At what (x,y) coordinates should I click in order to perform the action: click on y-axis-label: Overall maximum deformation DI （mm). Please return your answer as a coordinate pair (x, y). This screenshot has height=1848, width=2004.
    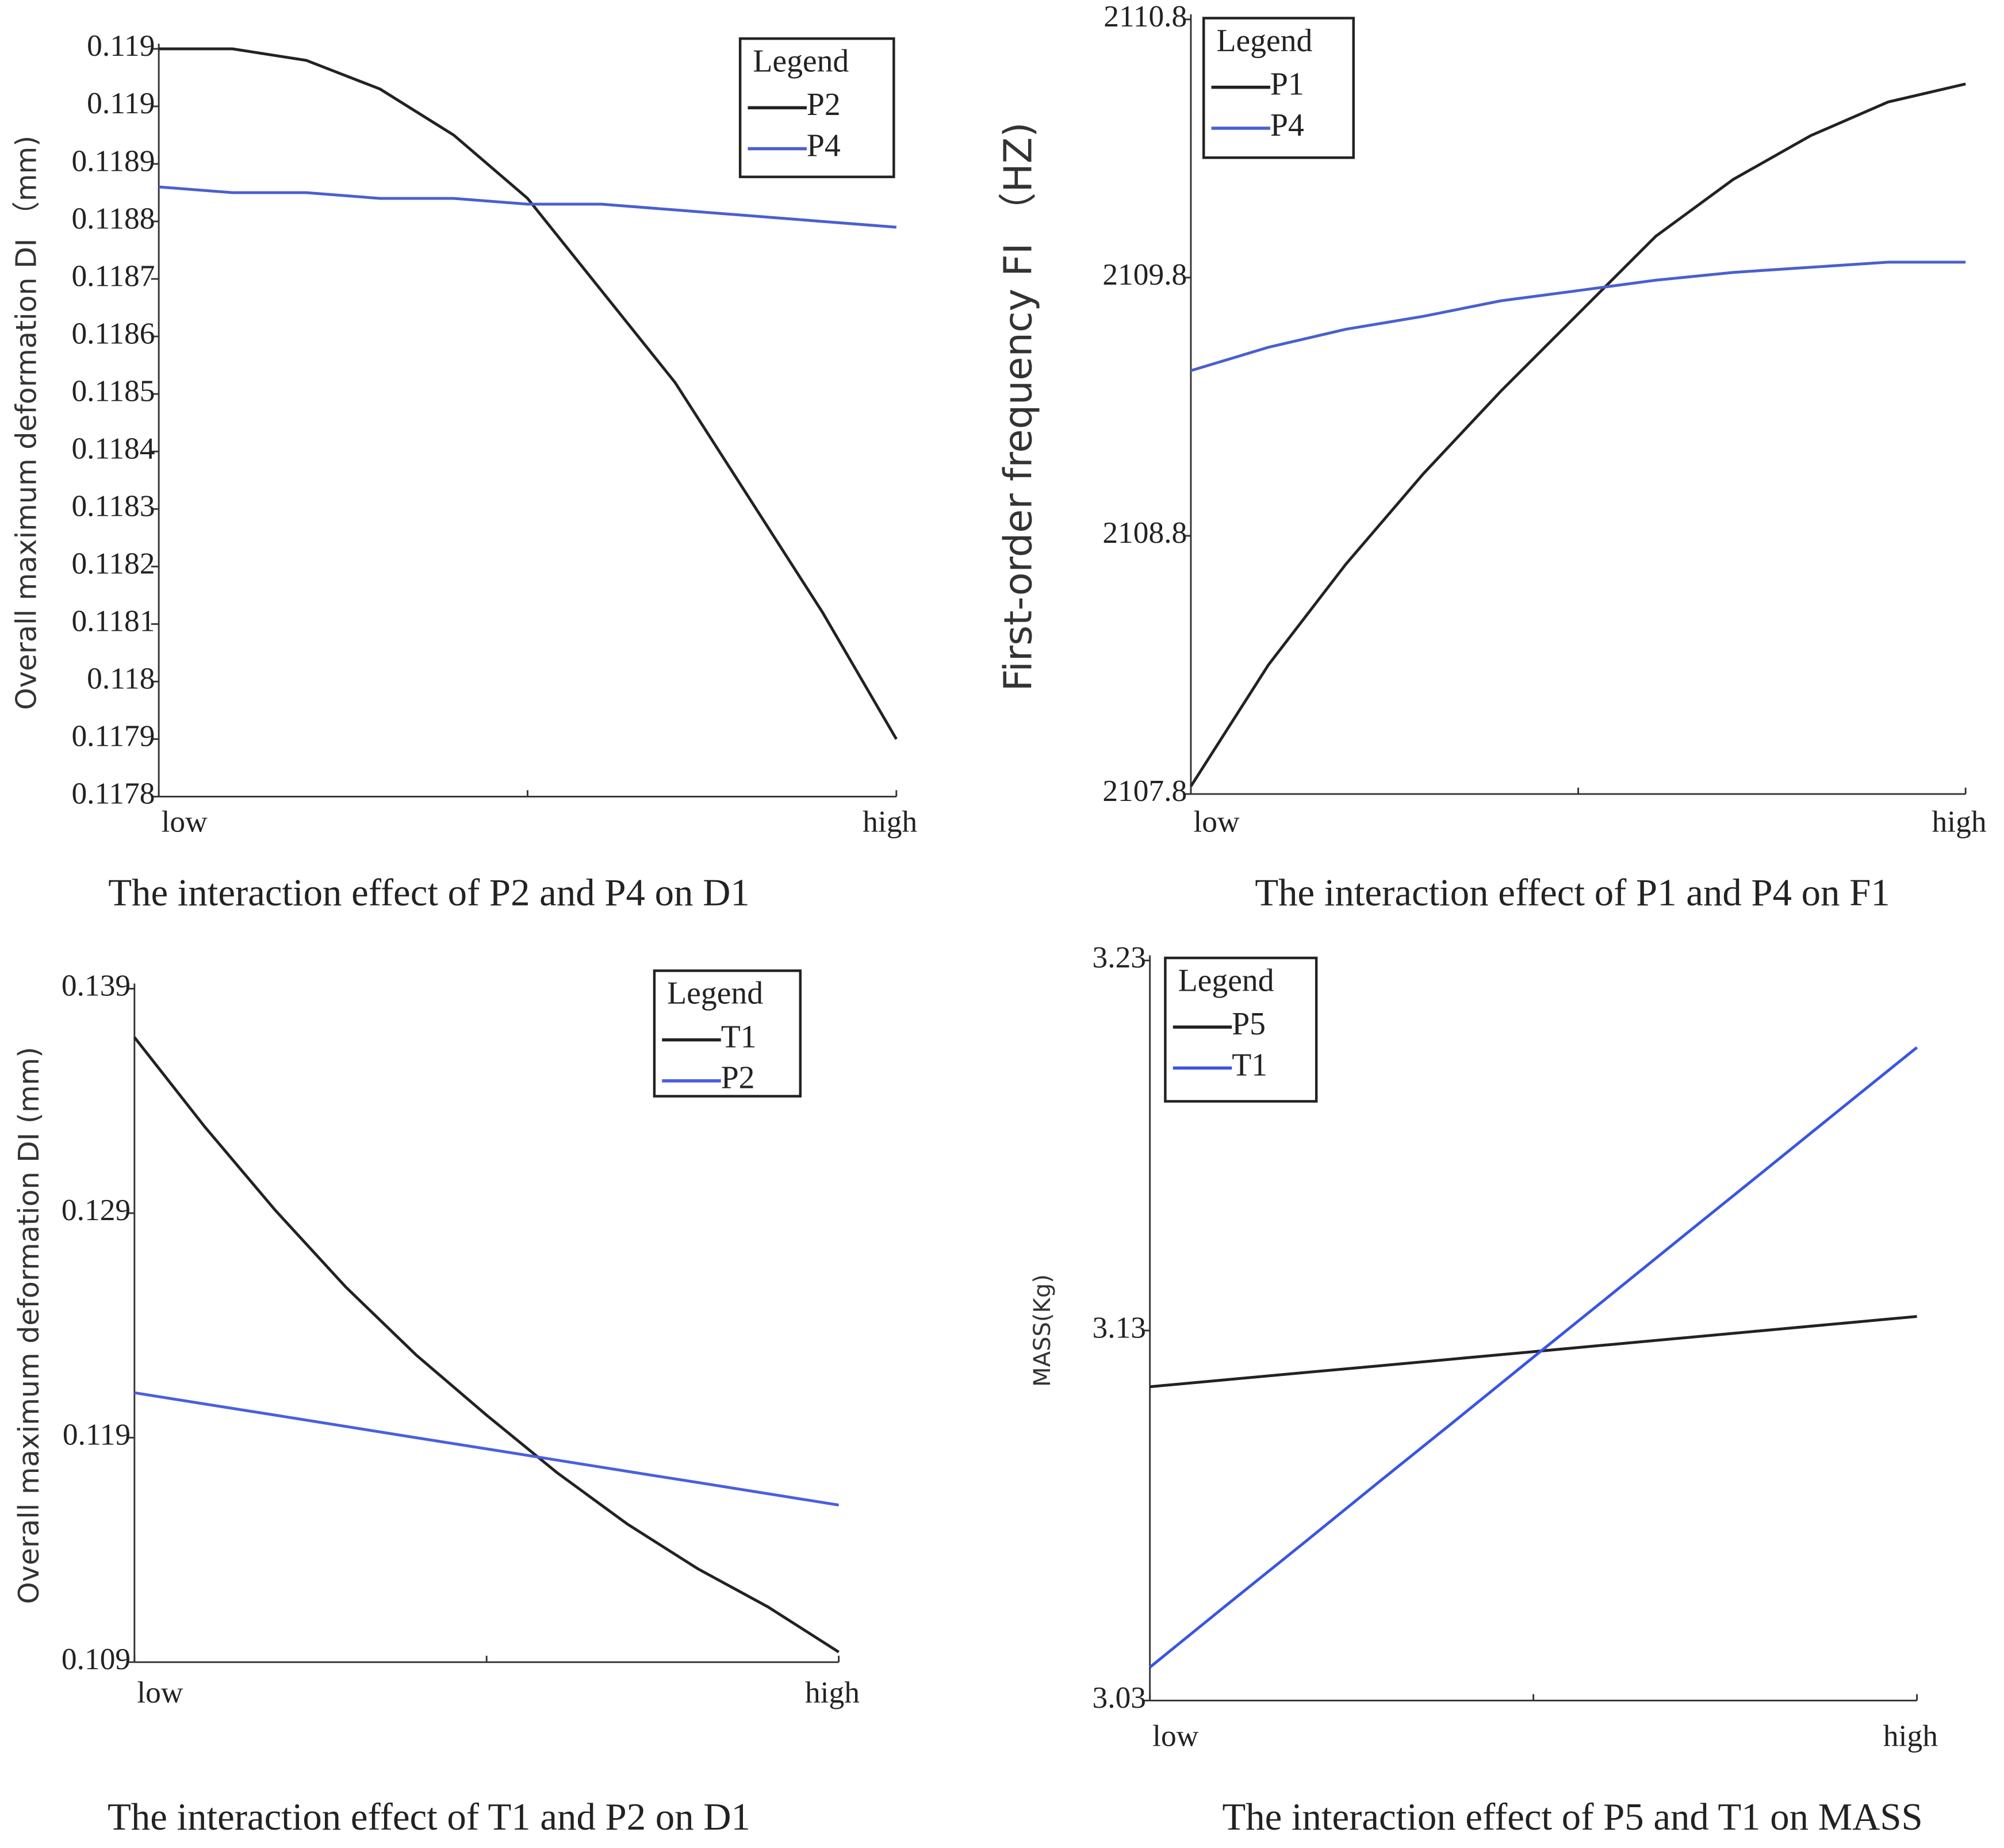
    Looking at the image, I should click on (27, 423).